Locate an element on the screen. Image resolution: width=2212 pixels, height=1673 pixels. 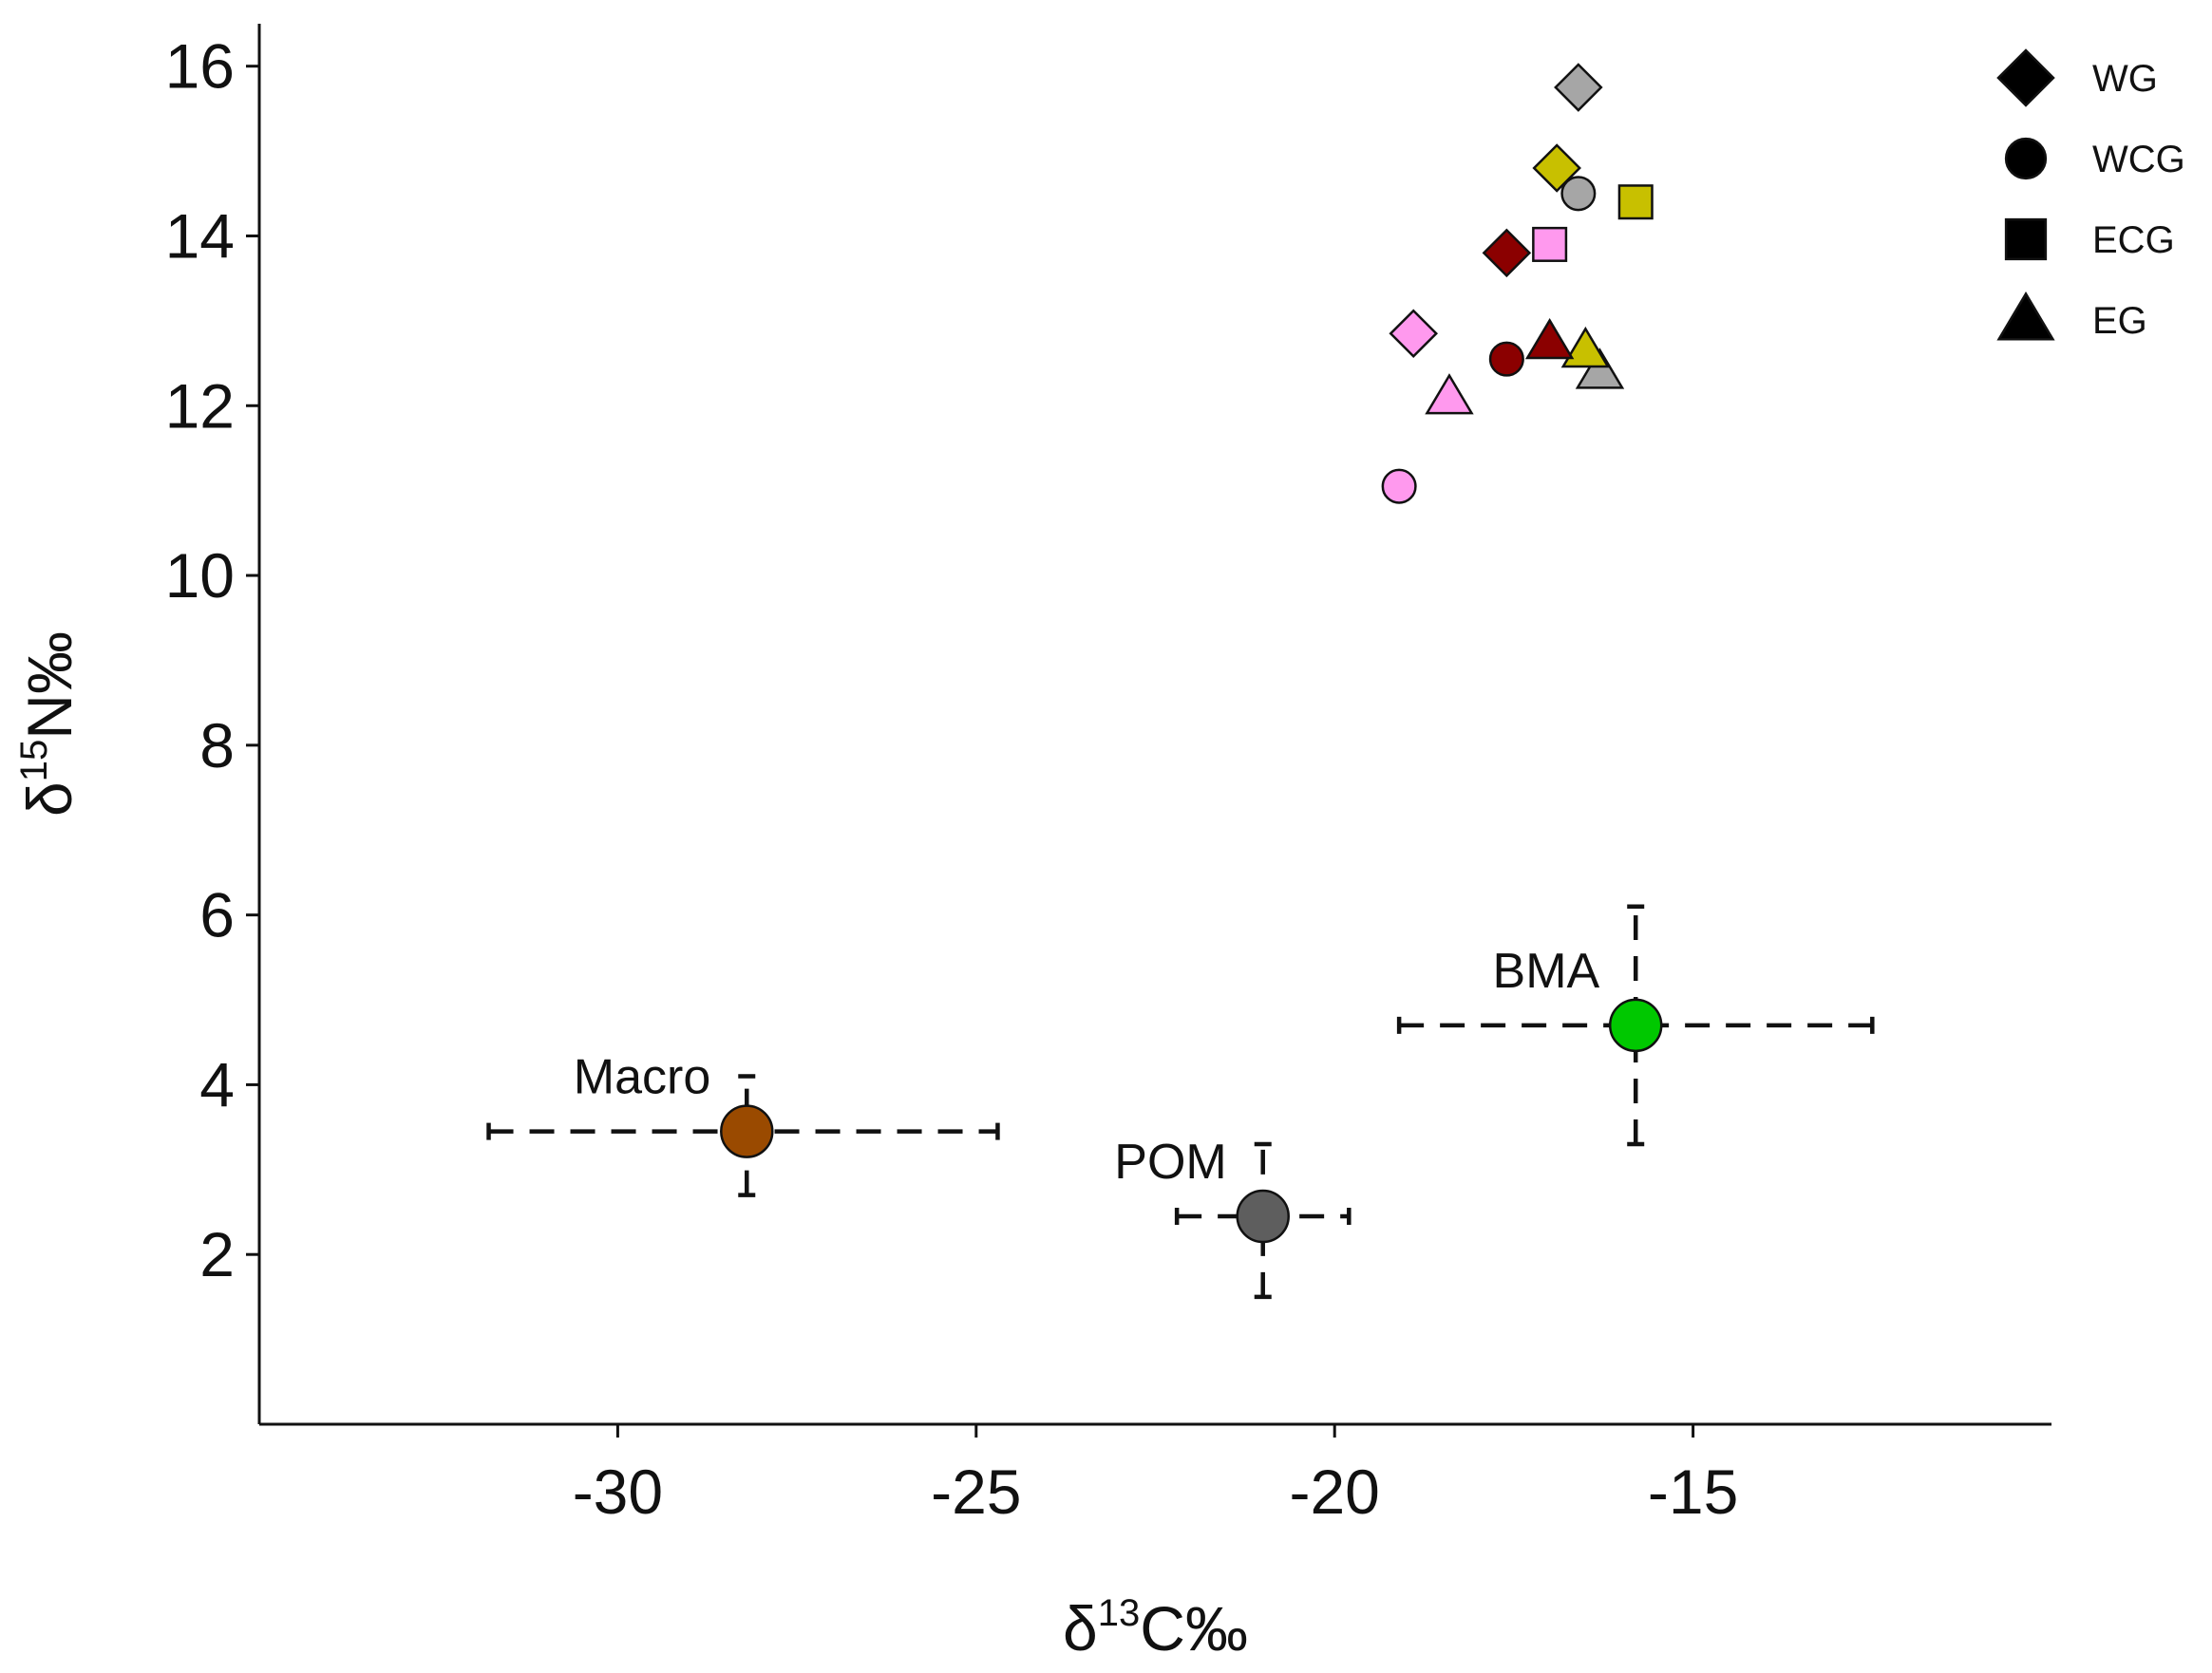
circle-legend-icon is located at coordinates (2026, 159).